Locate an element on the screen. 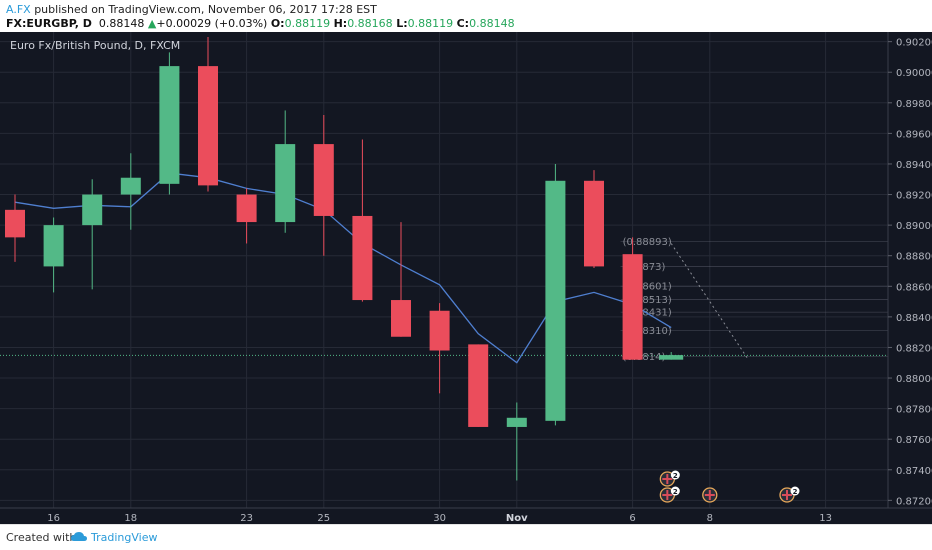 This screenshot has height=550, width=932. high-label: H: is located at coordinates (340, 23).